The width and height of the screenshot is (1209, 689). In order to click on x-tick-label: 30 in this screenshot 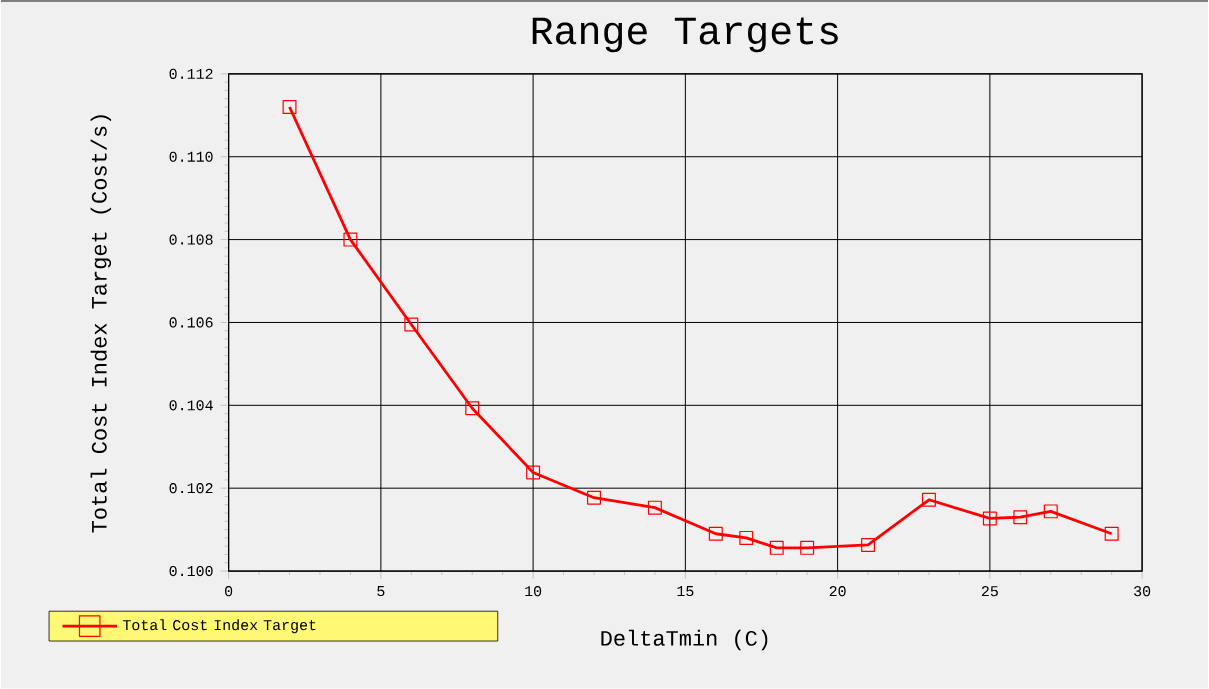, I will do `click(1142, 591)`.